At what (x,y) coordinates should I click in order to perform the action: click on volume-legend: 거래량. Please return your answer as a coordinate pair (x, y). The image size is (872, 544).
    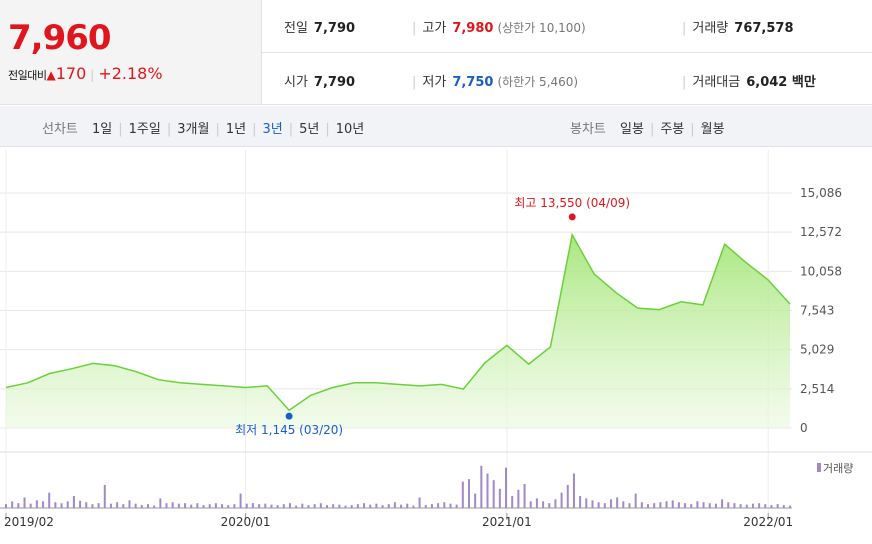
    Looking at the image, I should click on (838, 468).